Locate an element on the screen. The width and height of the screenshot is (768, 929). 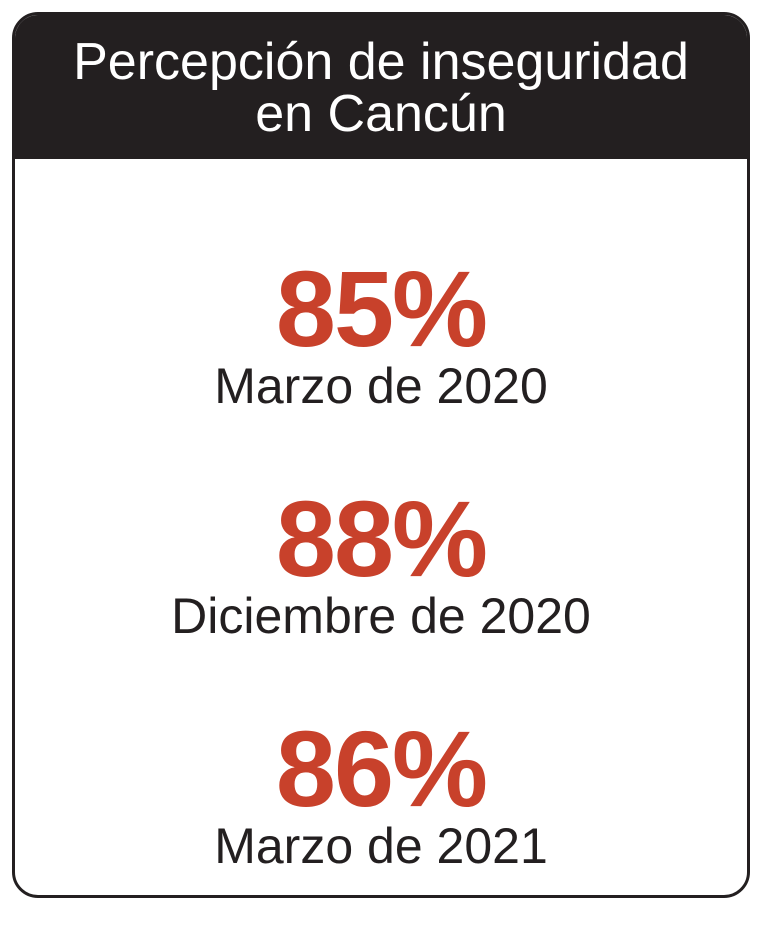
stat-label: Diciembre de 2020 is located at coordinates (381, 616).